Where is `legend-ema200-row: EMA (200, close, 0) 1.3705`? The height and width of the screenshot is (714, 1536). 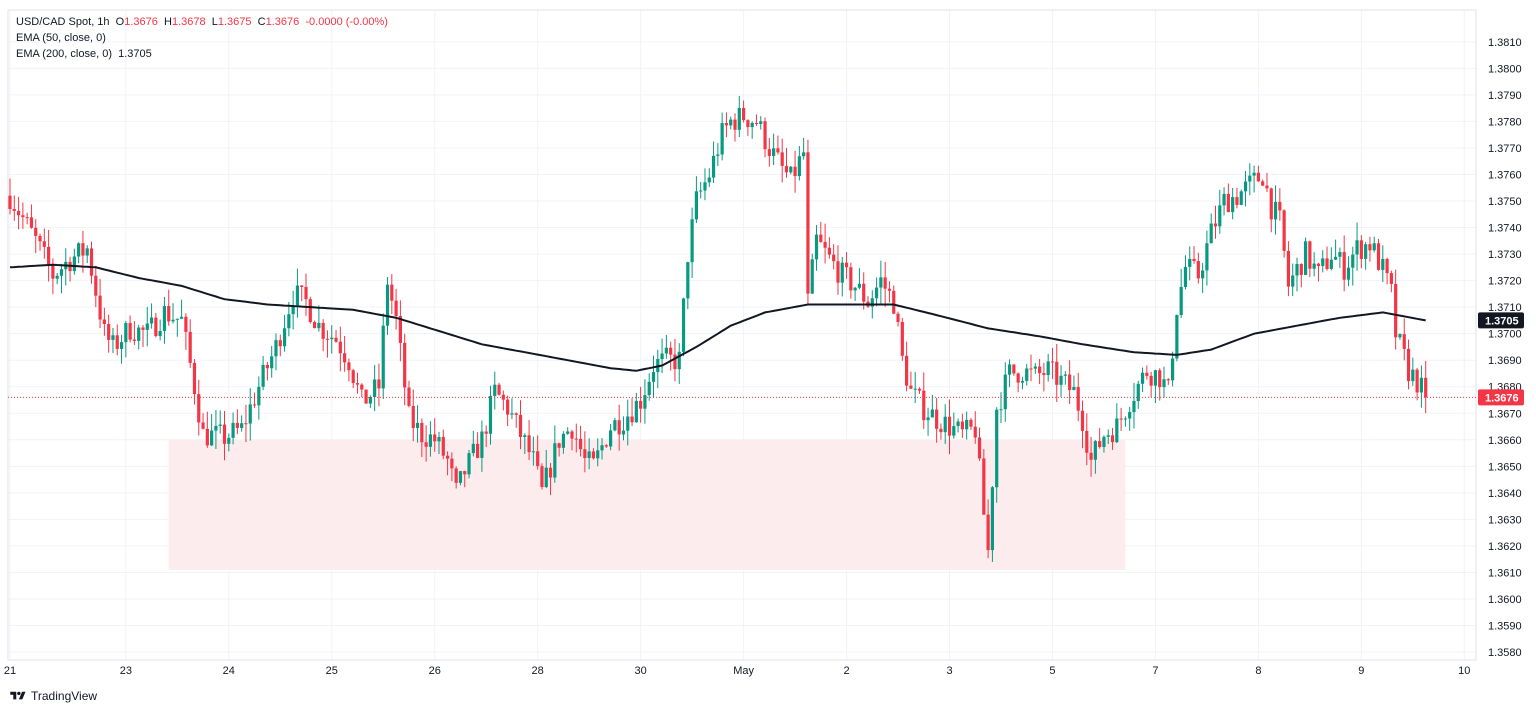 legend-ema200-row: EMA (200, close, 0) 1.3705 is located at coordinates (202, 54).